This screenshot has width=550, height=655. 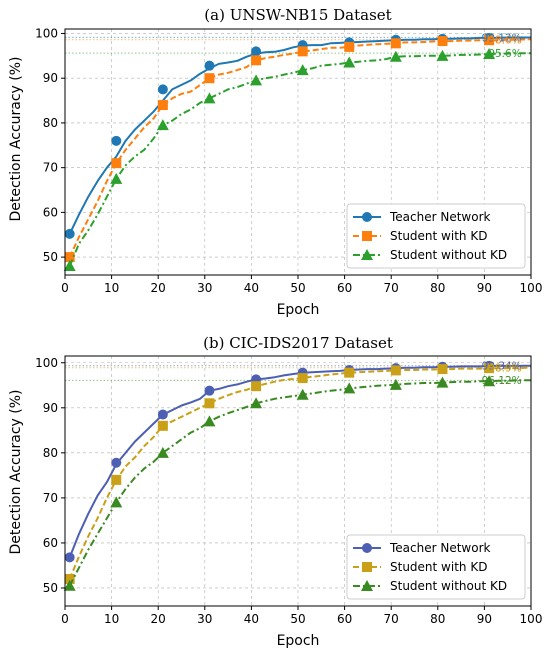 I want to click on chart-title: (a) UNSW-NB15 Dataset, so click(x=297, y=15).